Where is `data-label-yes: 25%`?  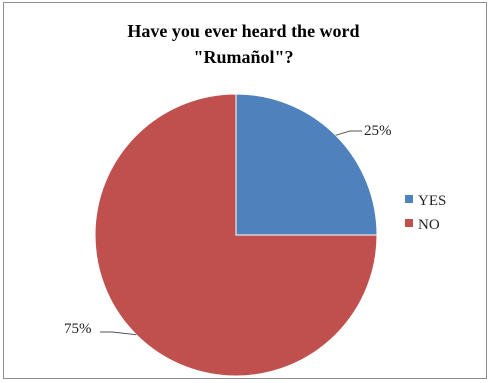 data-label-yes: 25% is located at coordinates (378, 131).